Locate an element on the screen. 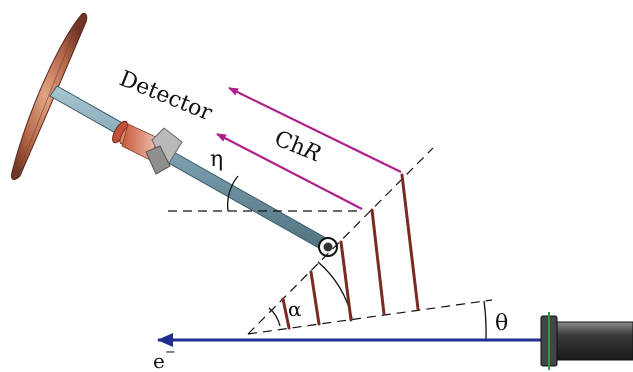  crystal-planes is located at coordinates (350, 251).